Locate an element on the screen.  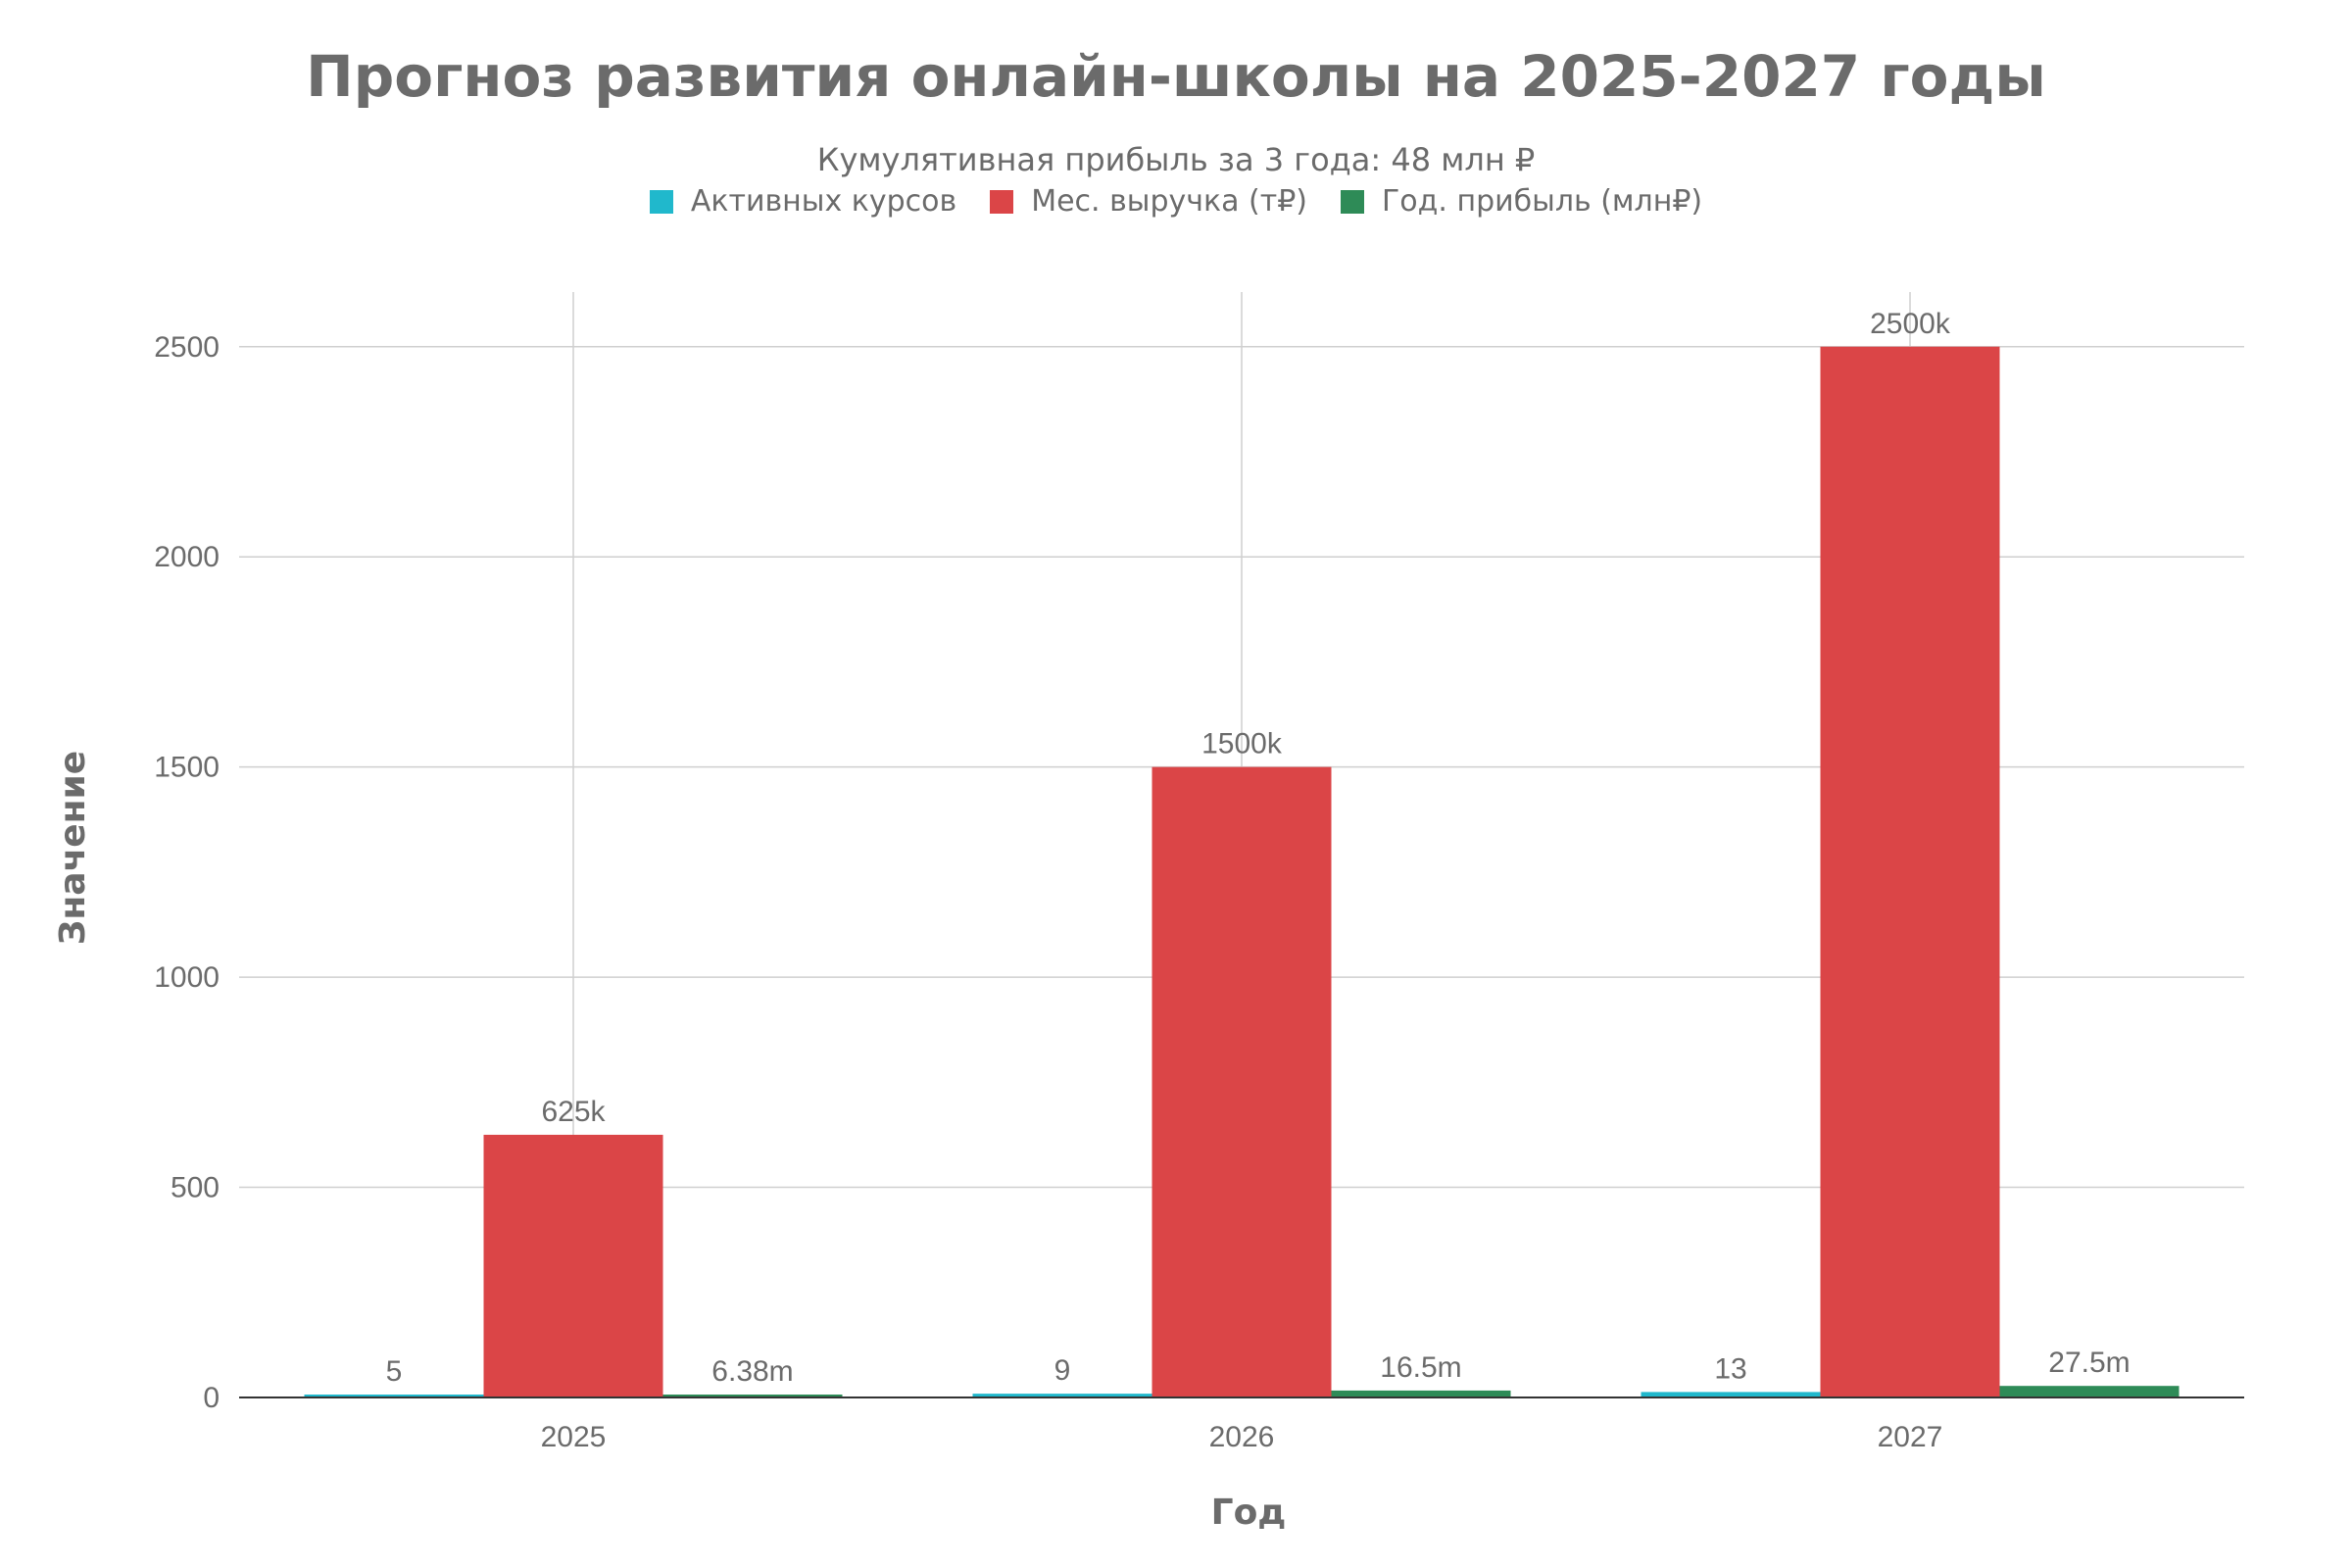
x-tick-label: 2027 is located at coordinates (1910, 1437).